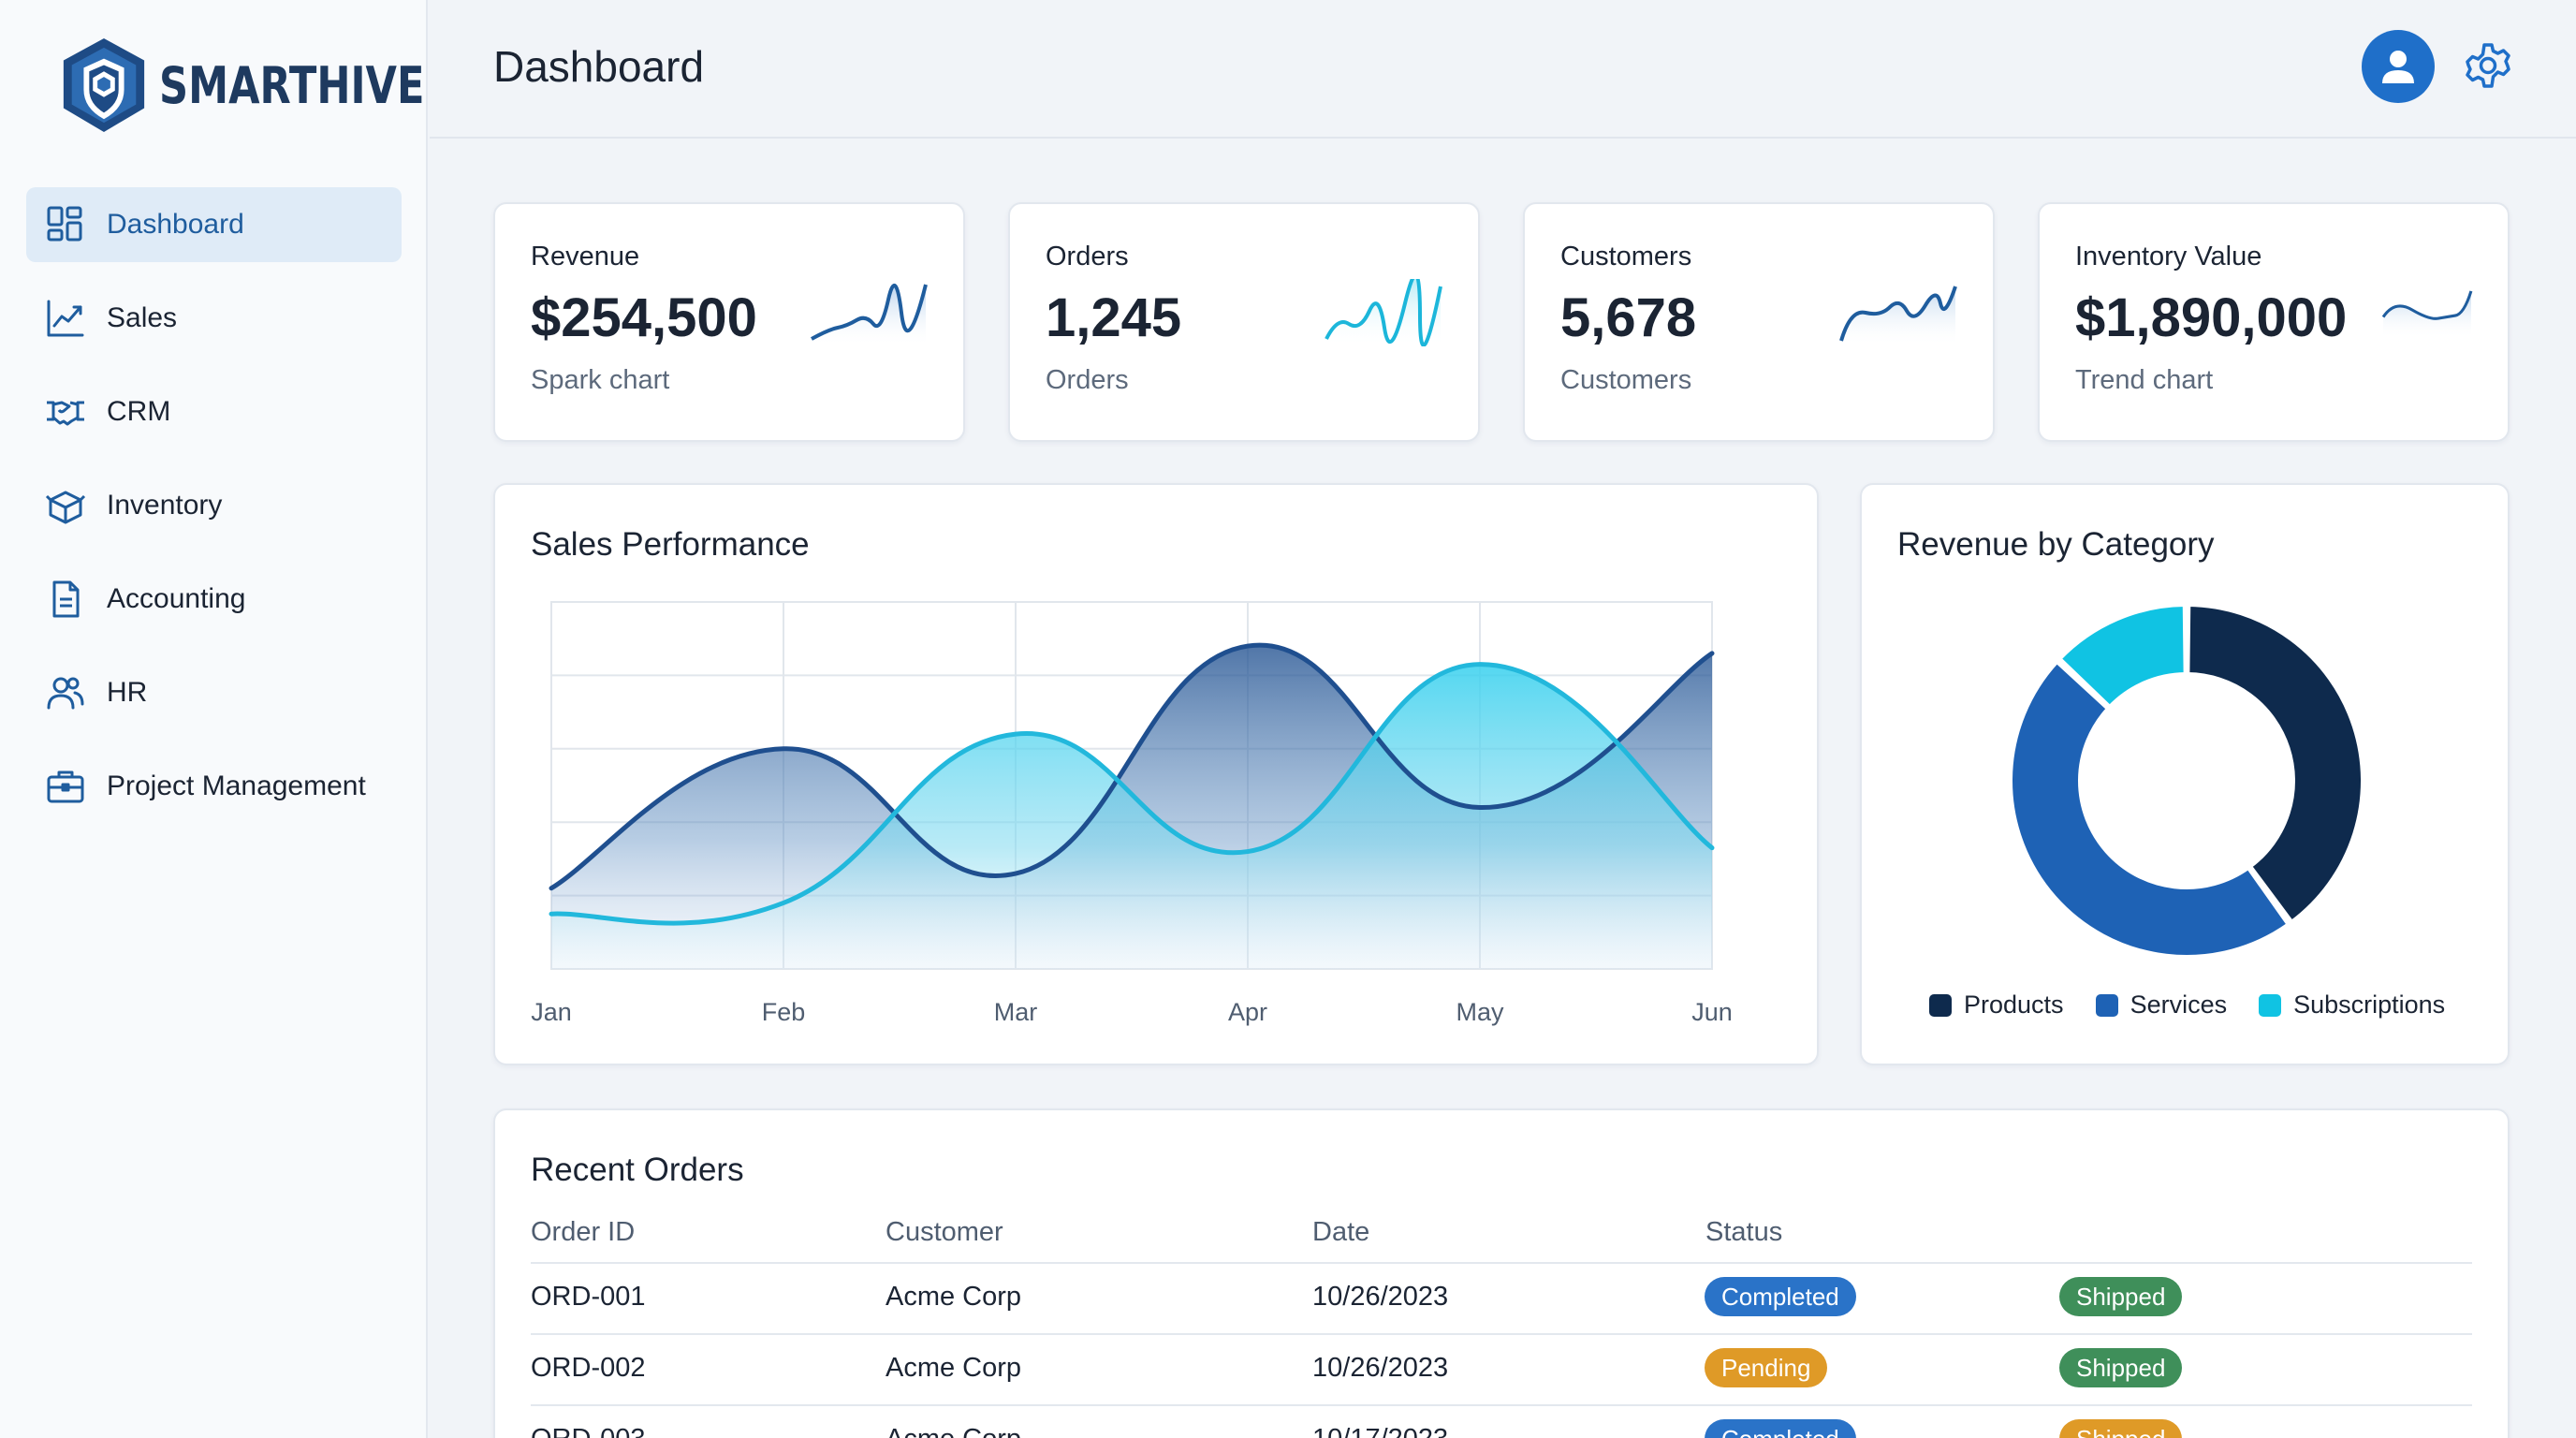  What do you see at coordinates (1380, 1431) in the screenshot?
I see `order-date: 10/17/2023` at bounding box center [1380, 1431].